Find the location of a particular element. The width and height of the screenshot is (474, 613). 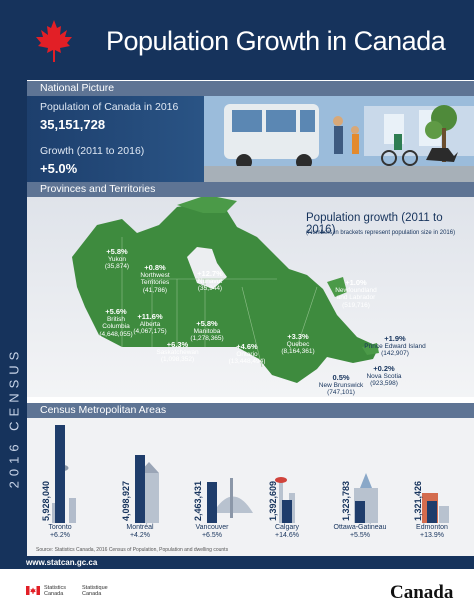

province-label-pei: +1.9% Prince Edward Island (142,907) is located at coordinates (395, 345).